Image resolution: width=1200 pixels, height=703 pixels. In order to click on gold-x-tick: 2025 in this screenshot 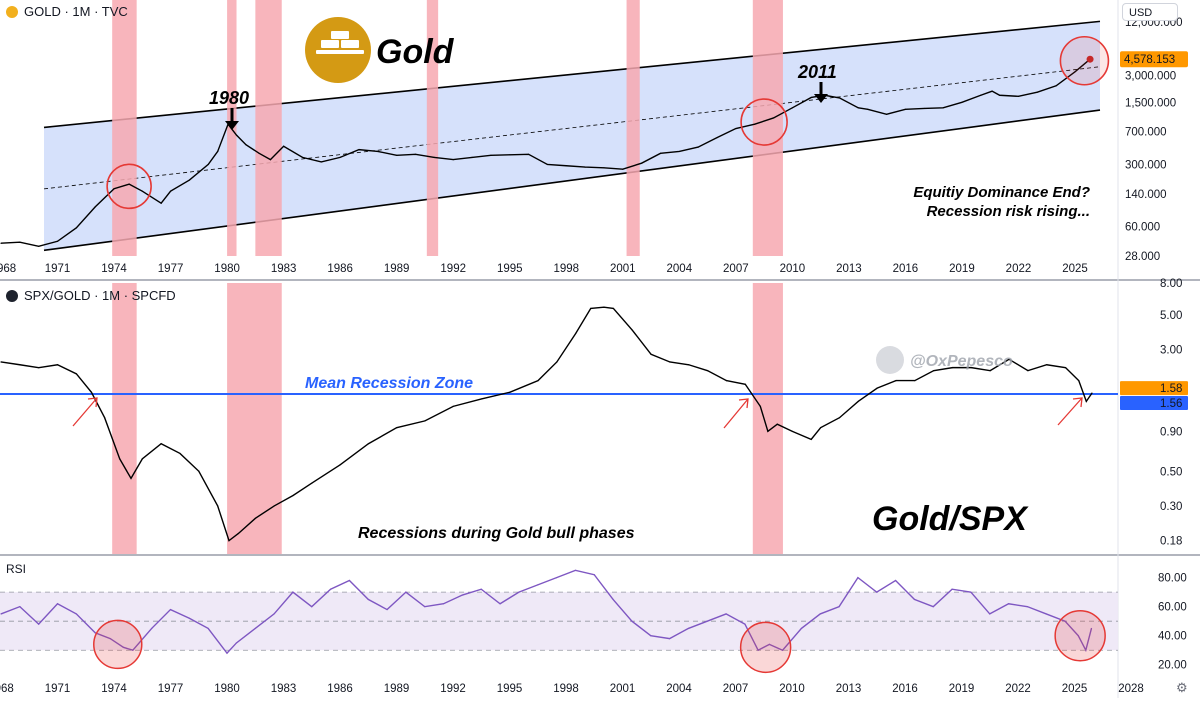, I will do `click(1075, 269)`.